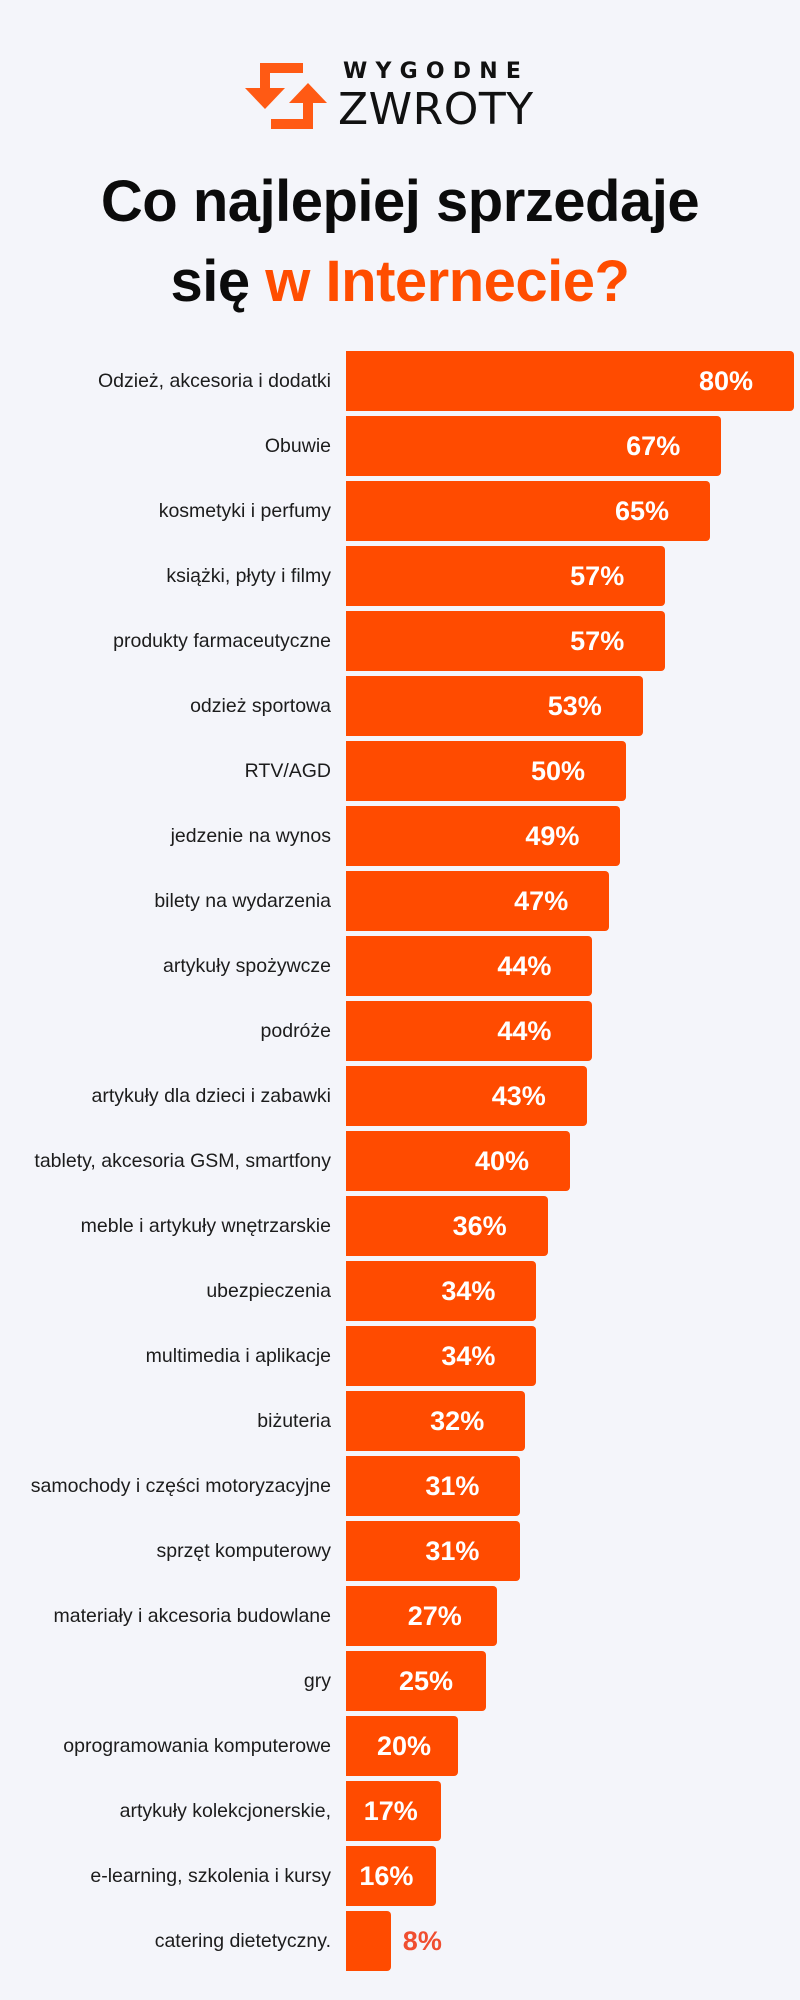 The width and height of the screenshot is (800, 2000). I want to click on chart-row: oprogramowania komputerowe 20%, so click(400, 1746).